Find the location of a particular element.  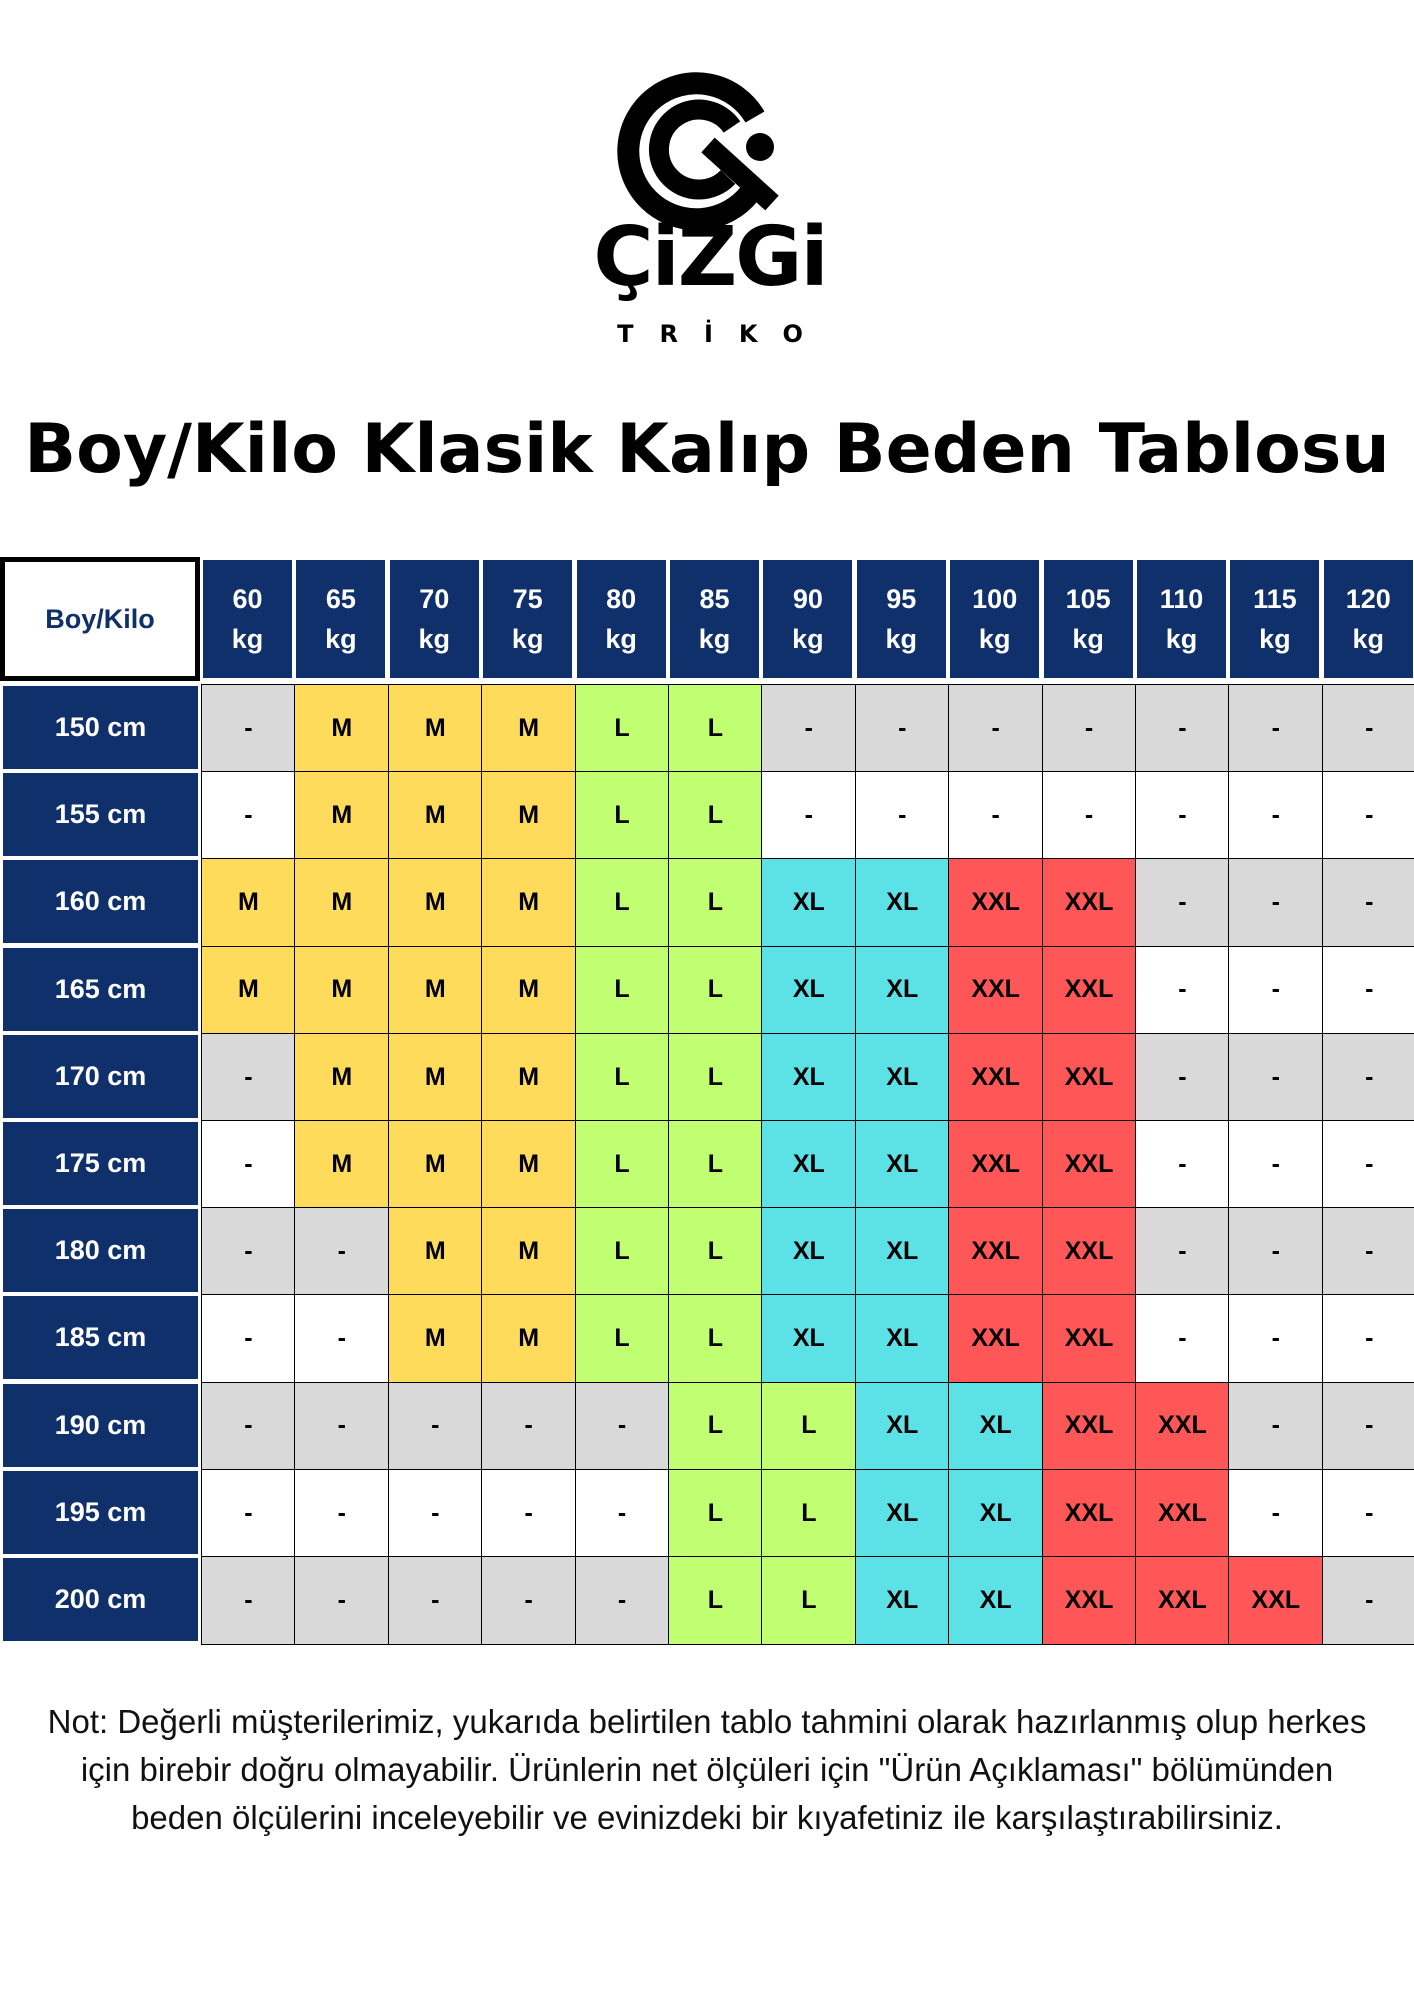

column-header: 60 kg is located at coordinates (247, 619).